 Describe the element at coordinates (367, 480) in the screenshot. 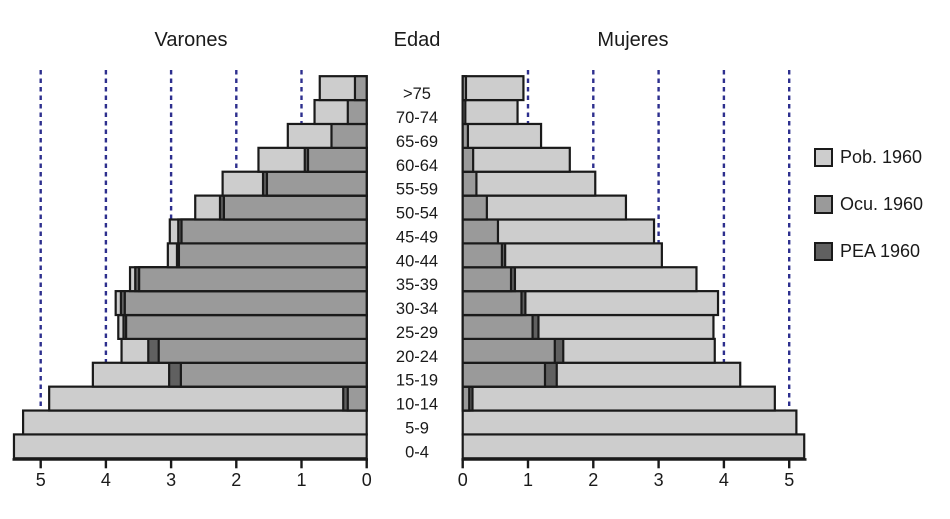

I see `left-tick-label: 0` at that location.